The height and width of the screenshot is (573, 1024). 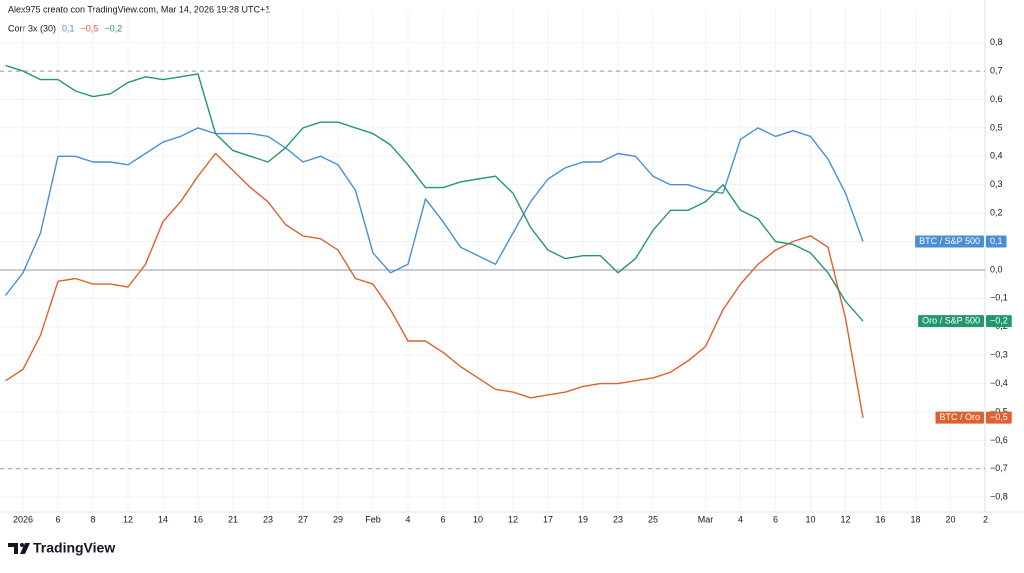 What do you see at coordinates (999, 468) in the screenshot?
I see `y-tick-label: −0,7` at bounding box center [999, 468].